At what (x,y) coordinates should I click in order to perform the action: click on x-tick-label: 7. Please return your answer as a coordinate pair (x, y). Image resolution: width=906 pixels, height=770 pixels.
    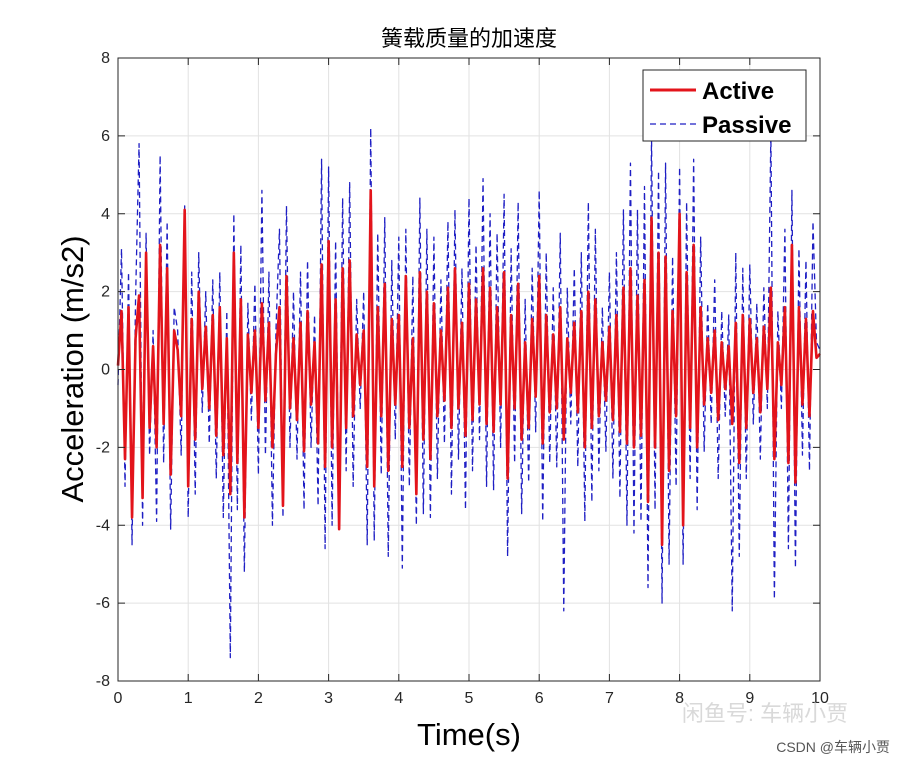
    Looking at the image, I should click on (609, 698).